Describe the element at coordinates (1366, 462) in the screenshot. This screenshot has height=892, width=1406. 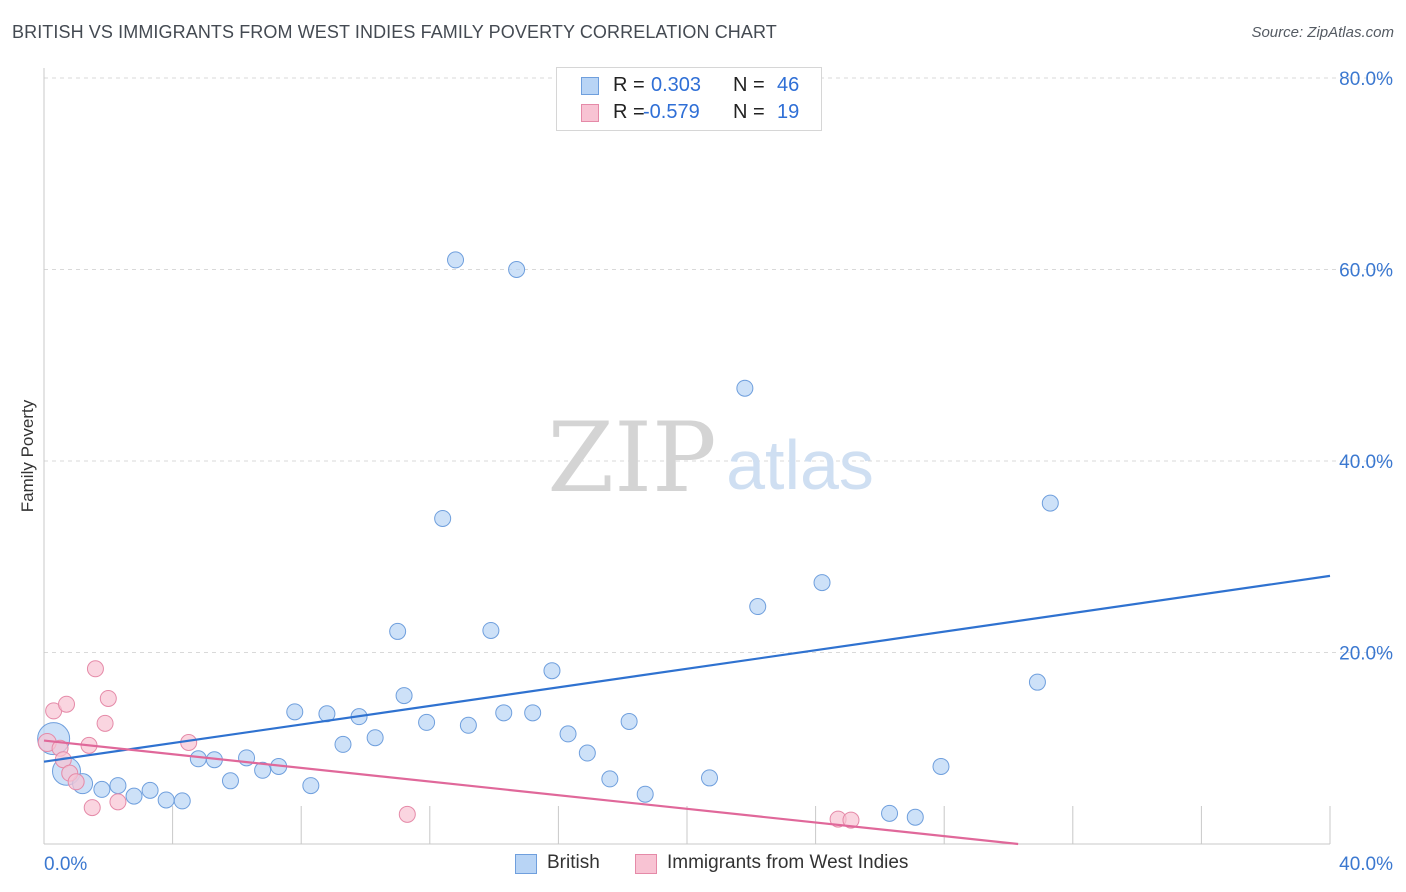
I see `y-tick-label: 40.0%` at that location.